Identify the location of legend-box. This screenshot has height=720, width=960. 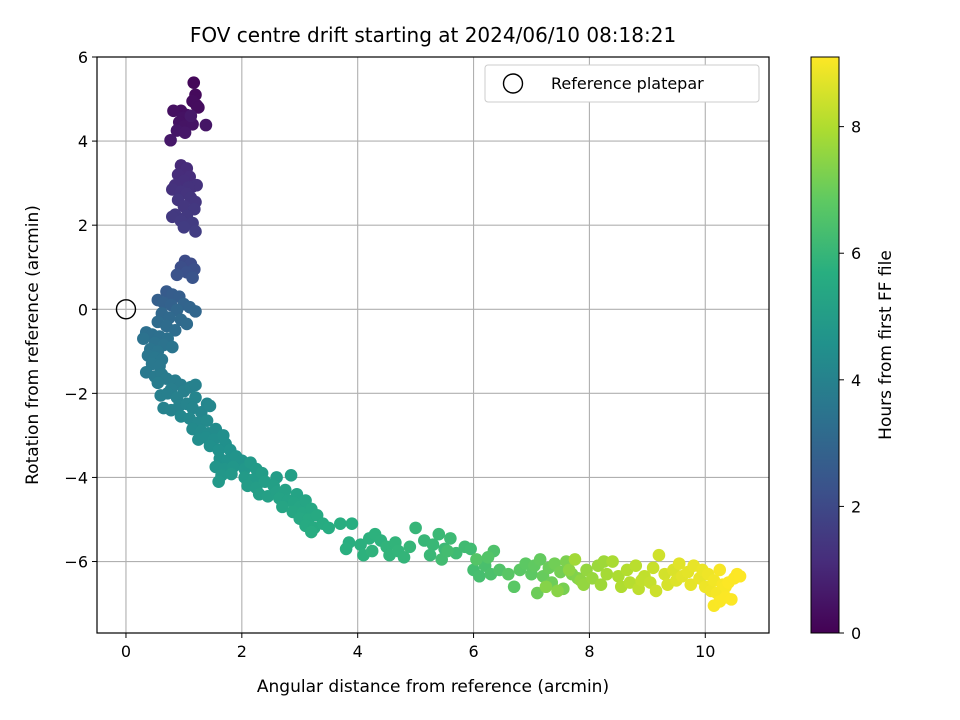
(622, 83).